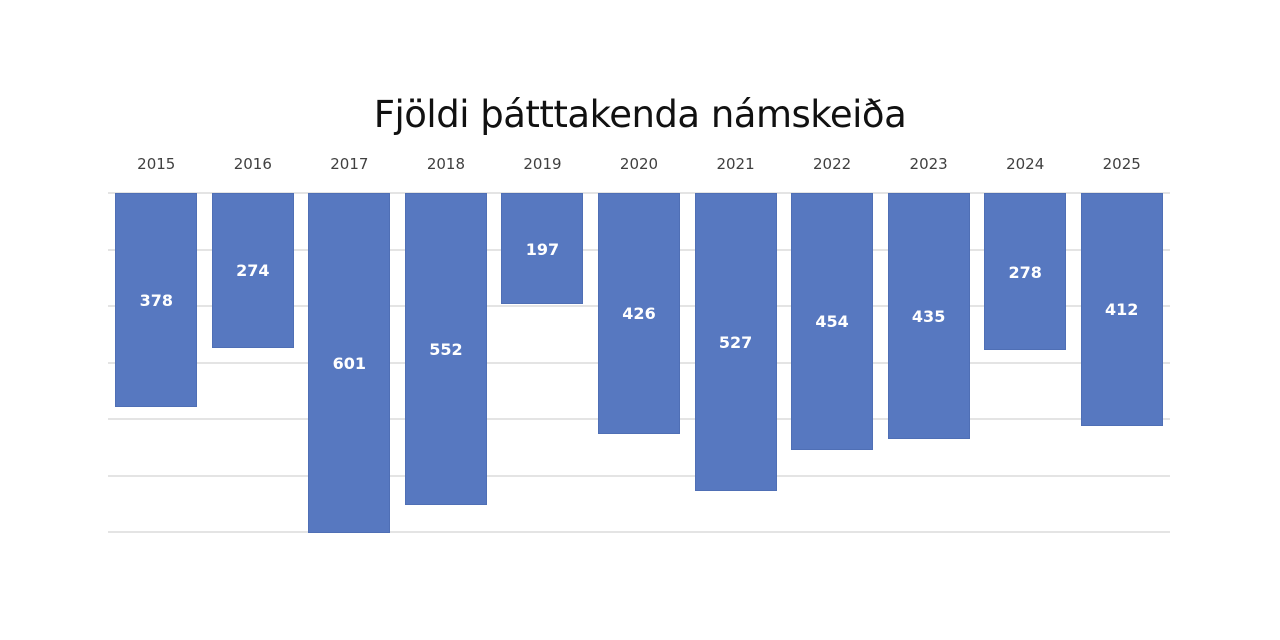 The image size is (1280, 640). I want to click on bar-2015: 378, so click(156, 300).